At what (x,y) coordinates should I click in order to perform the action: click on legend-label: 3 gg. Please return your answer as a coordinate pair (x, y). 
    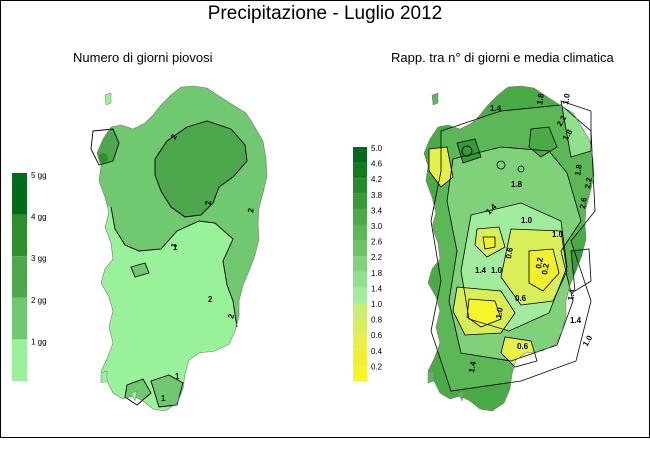
    Looking at the image, I should click on (39, 258).